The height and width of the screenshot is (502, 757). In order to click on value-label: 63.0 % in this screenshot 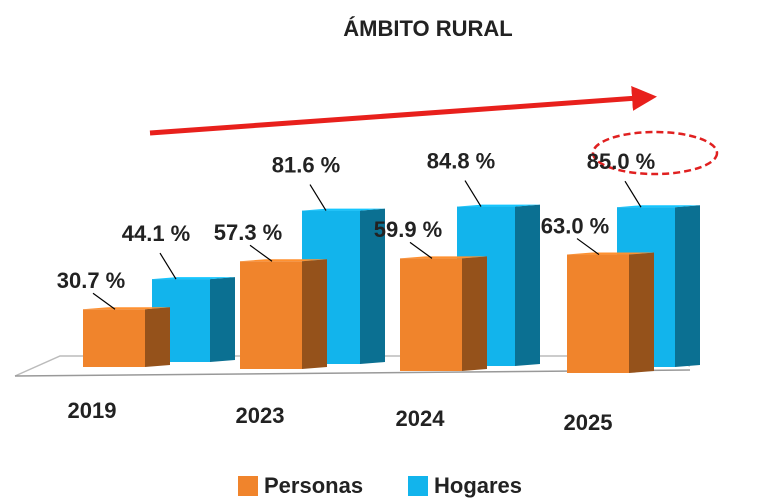, I will do `click(575, 225)`.